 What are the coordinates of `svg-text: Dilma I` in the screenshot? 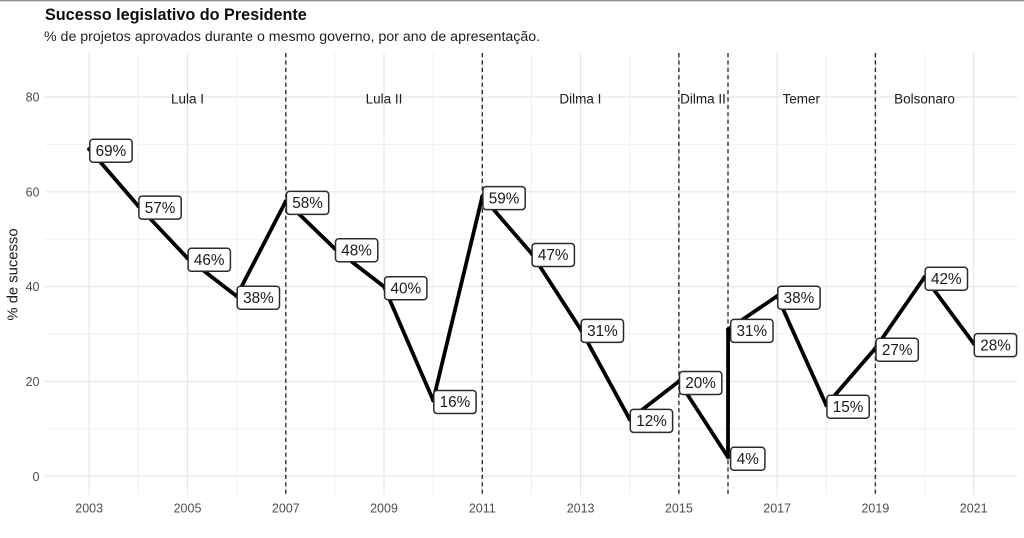 It's located at (580, 98).